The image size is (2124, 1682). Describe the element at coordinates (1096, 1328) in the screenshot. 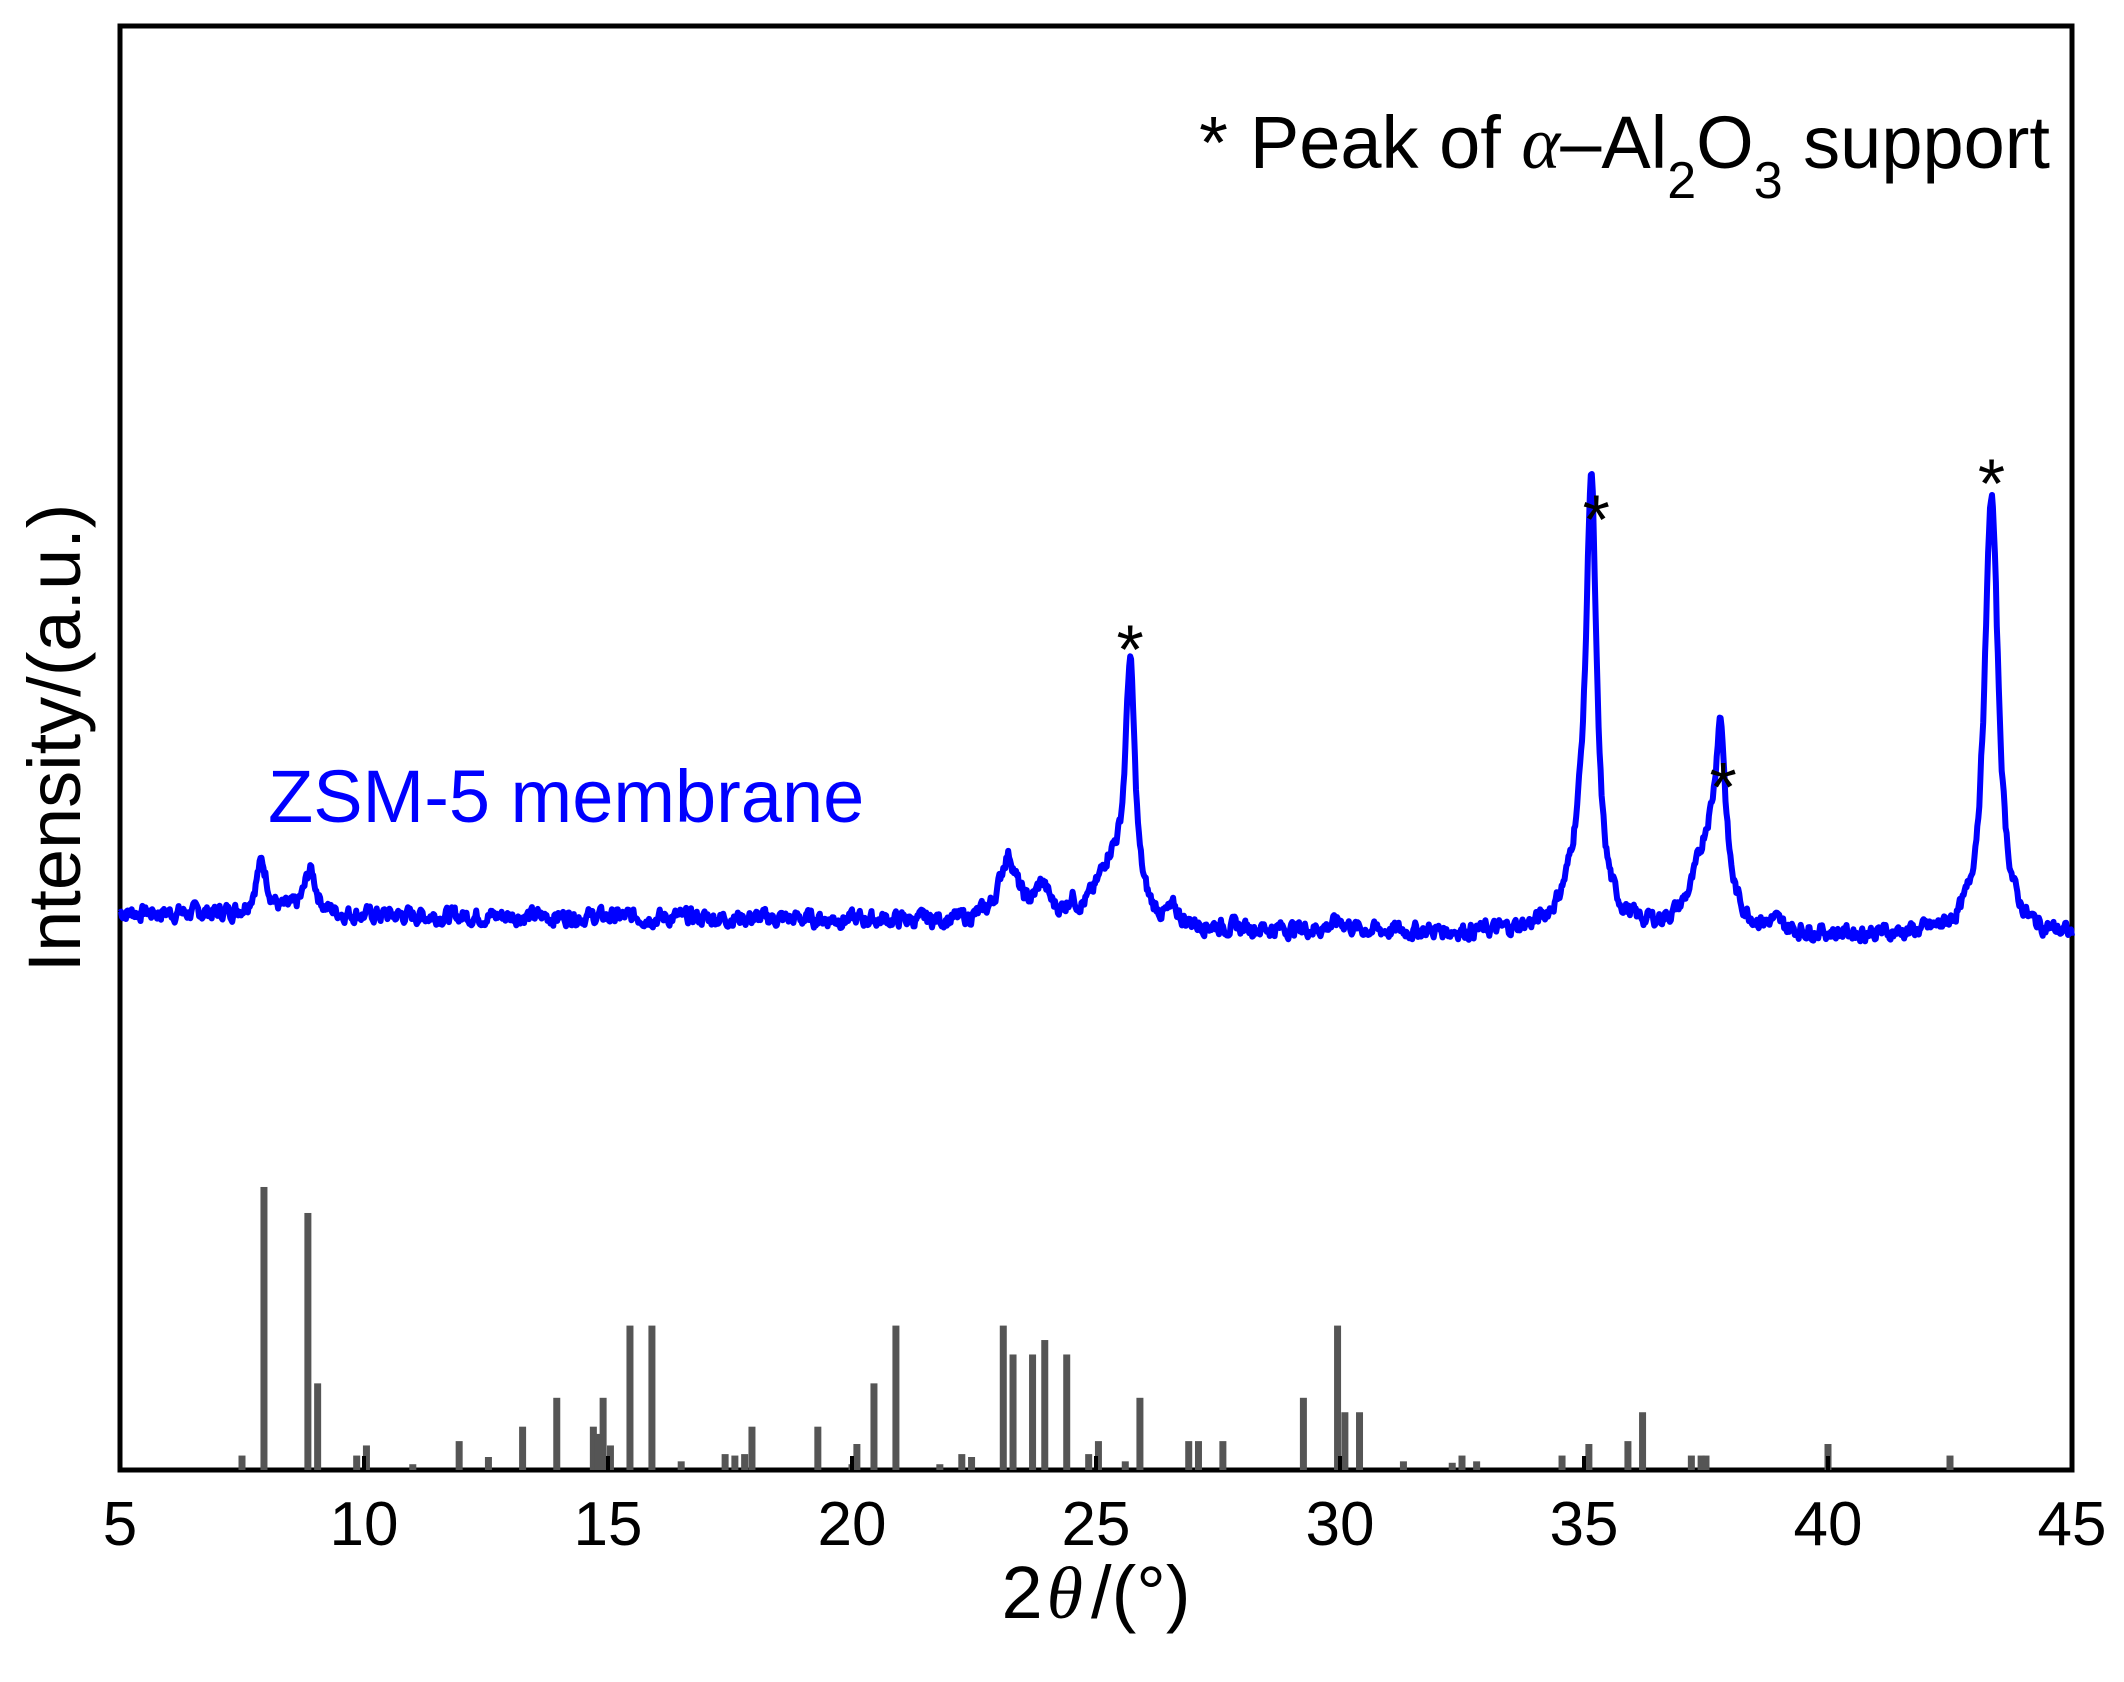

I see `reference-pattern` at that location.